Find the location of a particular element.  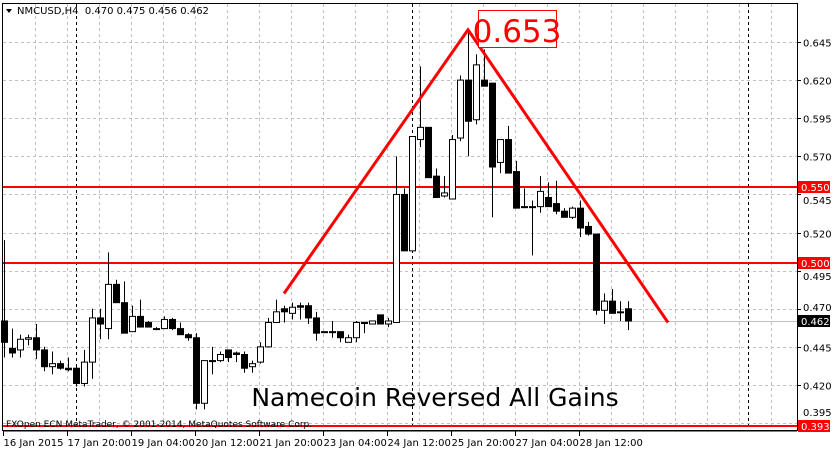

level-price-label: 0.393 is located at coordinates (815, 427).